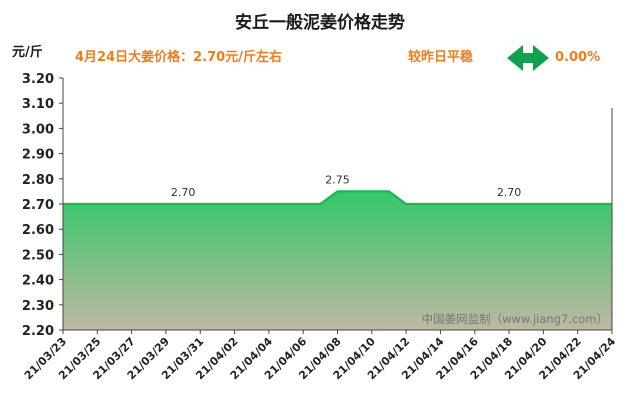 This screenshot has height=410, width=640. I want to click on data-label: 2.75, so click(337, 179).